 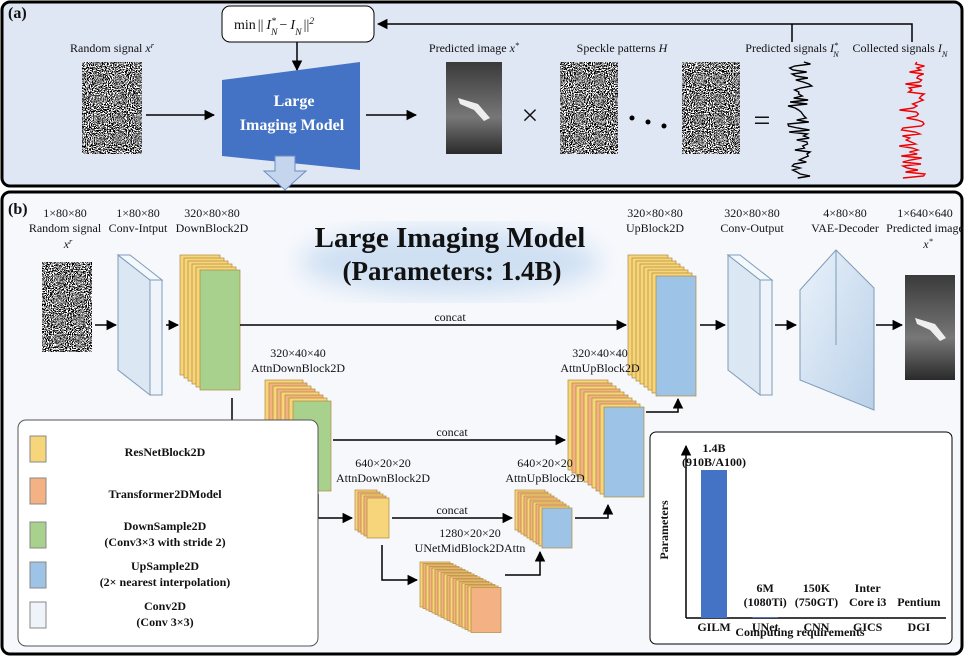 I want to click on block-name: Conv-Intput, so click(x=138, y=228).